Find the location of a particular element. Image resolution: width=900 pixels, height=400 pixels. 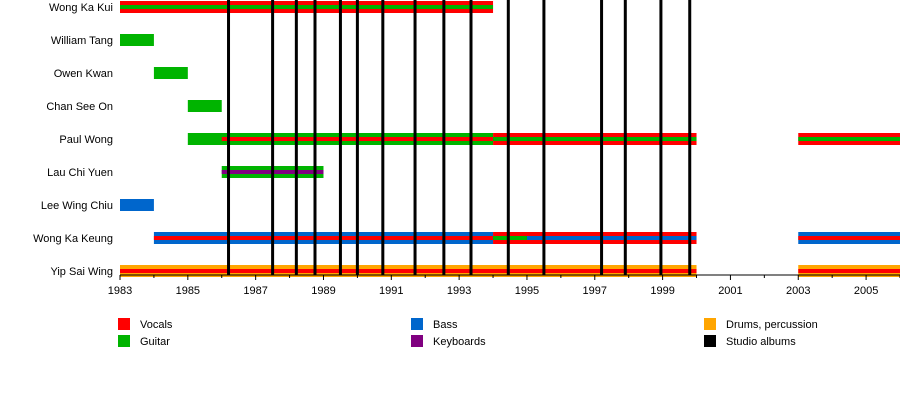

x-tick-label-1999: 1999 is located at coordinates (662, 291).